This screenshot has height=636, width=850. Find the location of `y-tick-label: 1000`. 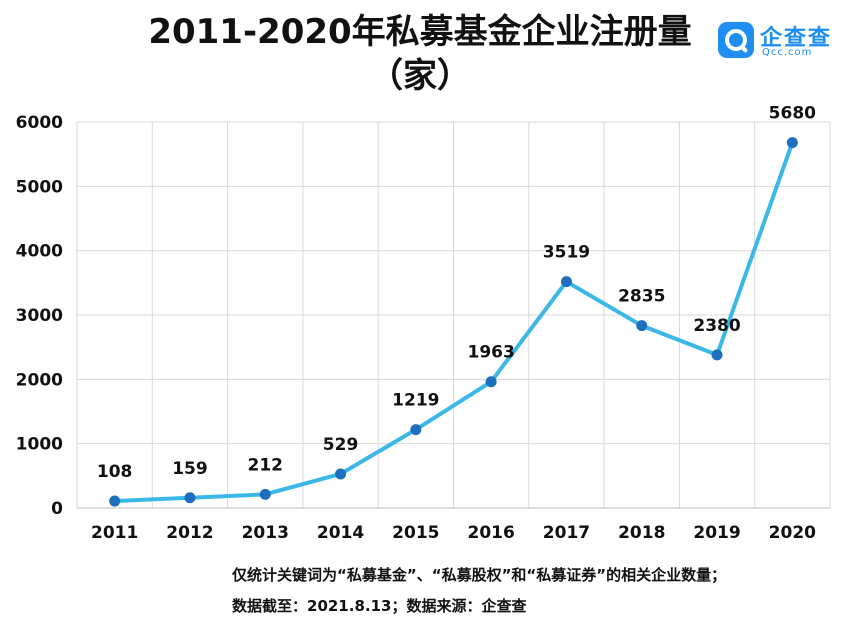

y-tick-label: 1000 is located at coordinates (39, 445).